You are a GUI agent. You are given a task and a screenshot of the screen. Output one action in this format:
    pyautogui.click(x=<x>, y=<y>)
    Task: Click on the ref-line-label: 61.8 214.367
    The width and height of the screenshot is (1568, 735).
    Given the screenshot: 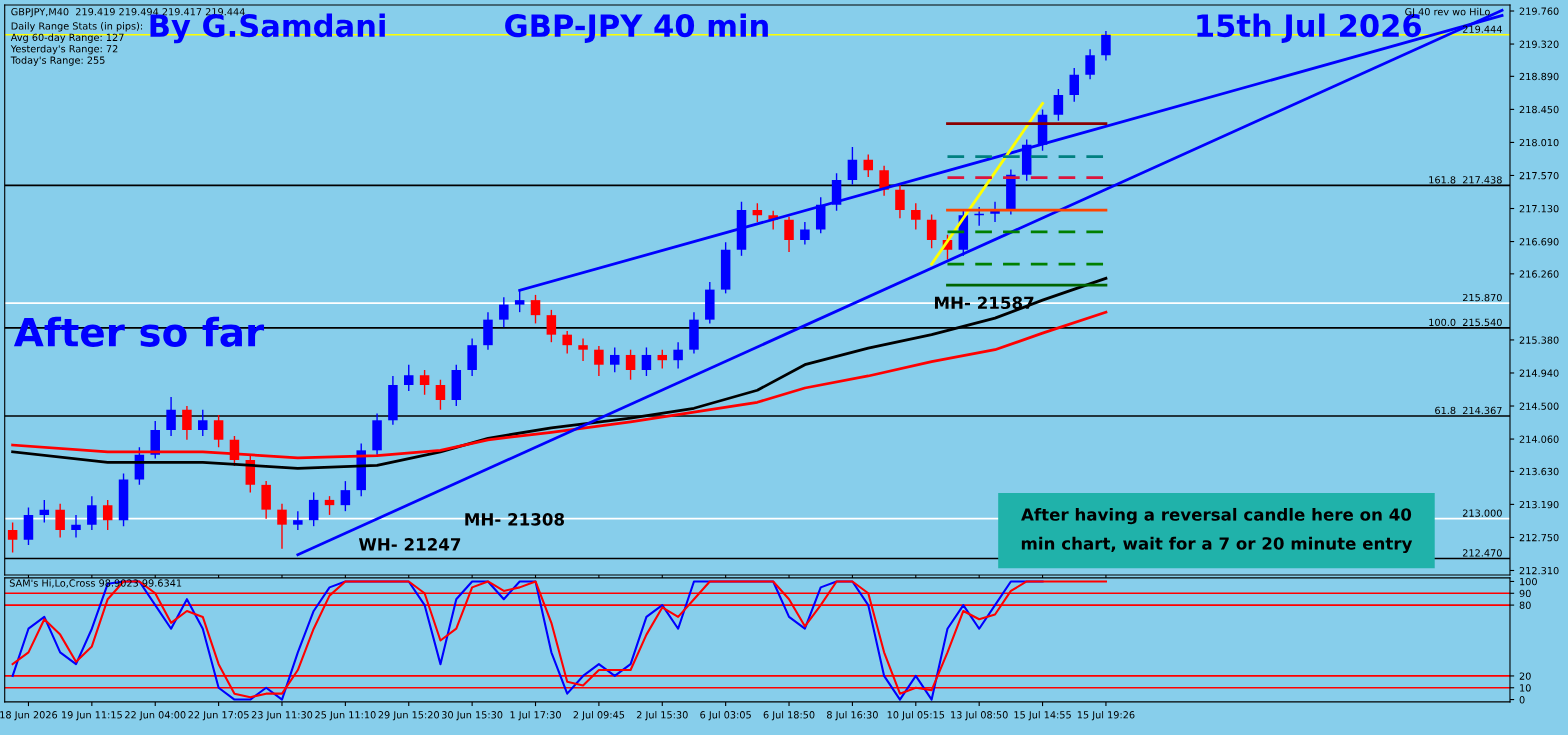 What is the action you would take?
    pyautogui.click(x=1468, y=410)
    